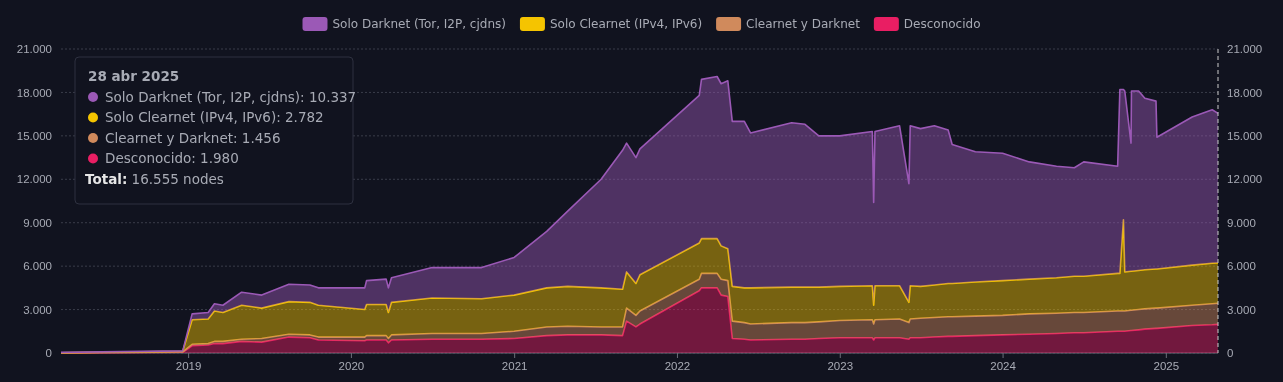 This screenshot has height=382, width=1283. Describe the element at coordinates (1003, 366) in the screenshot. I see `x-tick-label: 2024` at that location.